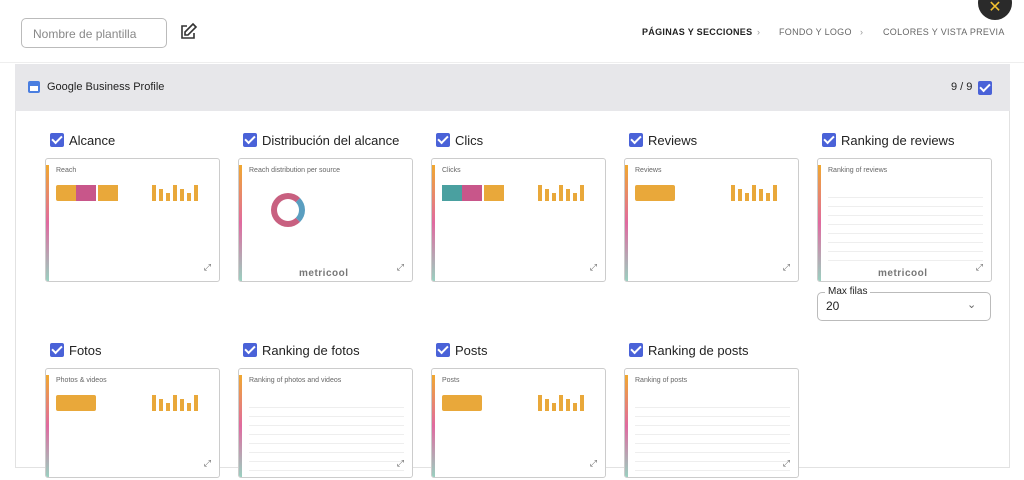 This screenshot has width=1024, height=480. I want to click on card-label: Distribución del alcance, so click(331, 140).